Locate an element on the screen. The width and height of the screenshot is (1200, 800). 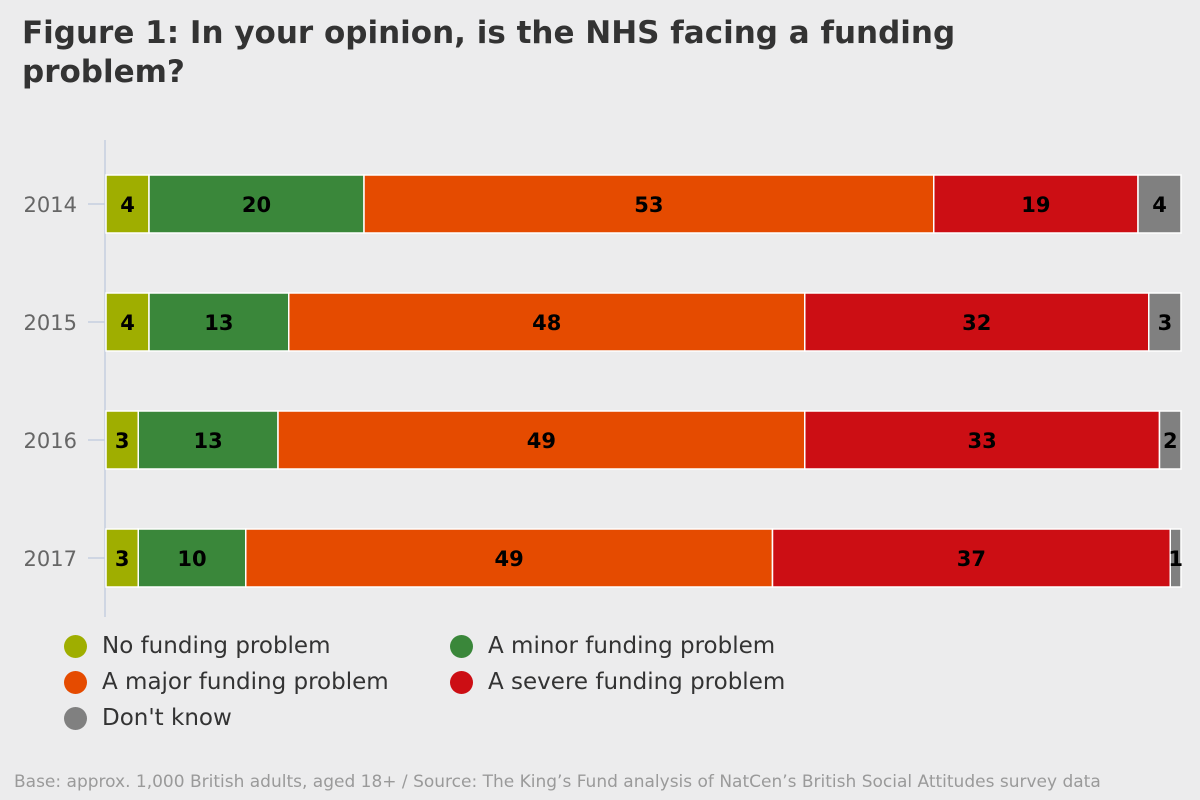
data-label-2014-no-funding-problem: 4 is located at coordinates (127, 205).